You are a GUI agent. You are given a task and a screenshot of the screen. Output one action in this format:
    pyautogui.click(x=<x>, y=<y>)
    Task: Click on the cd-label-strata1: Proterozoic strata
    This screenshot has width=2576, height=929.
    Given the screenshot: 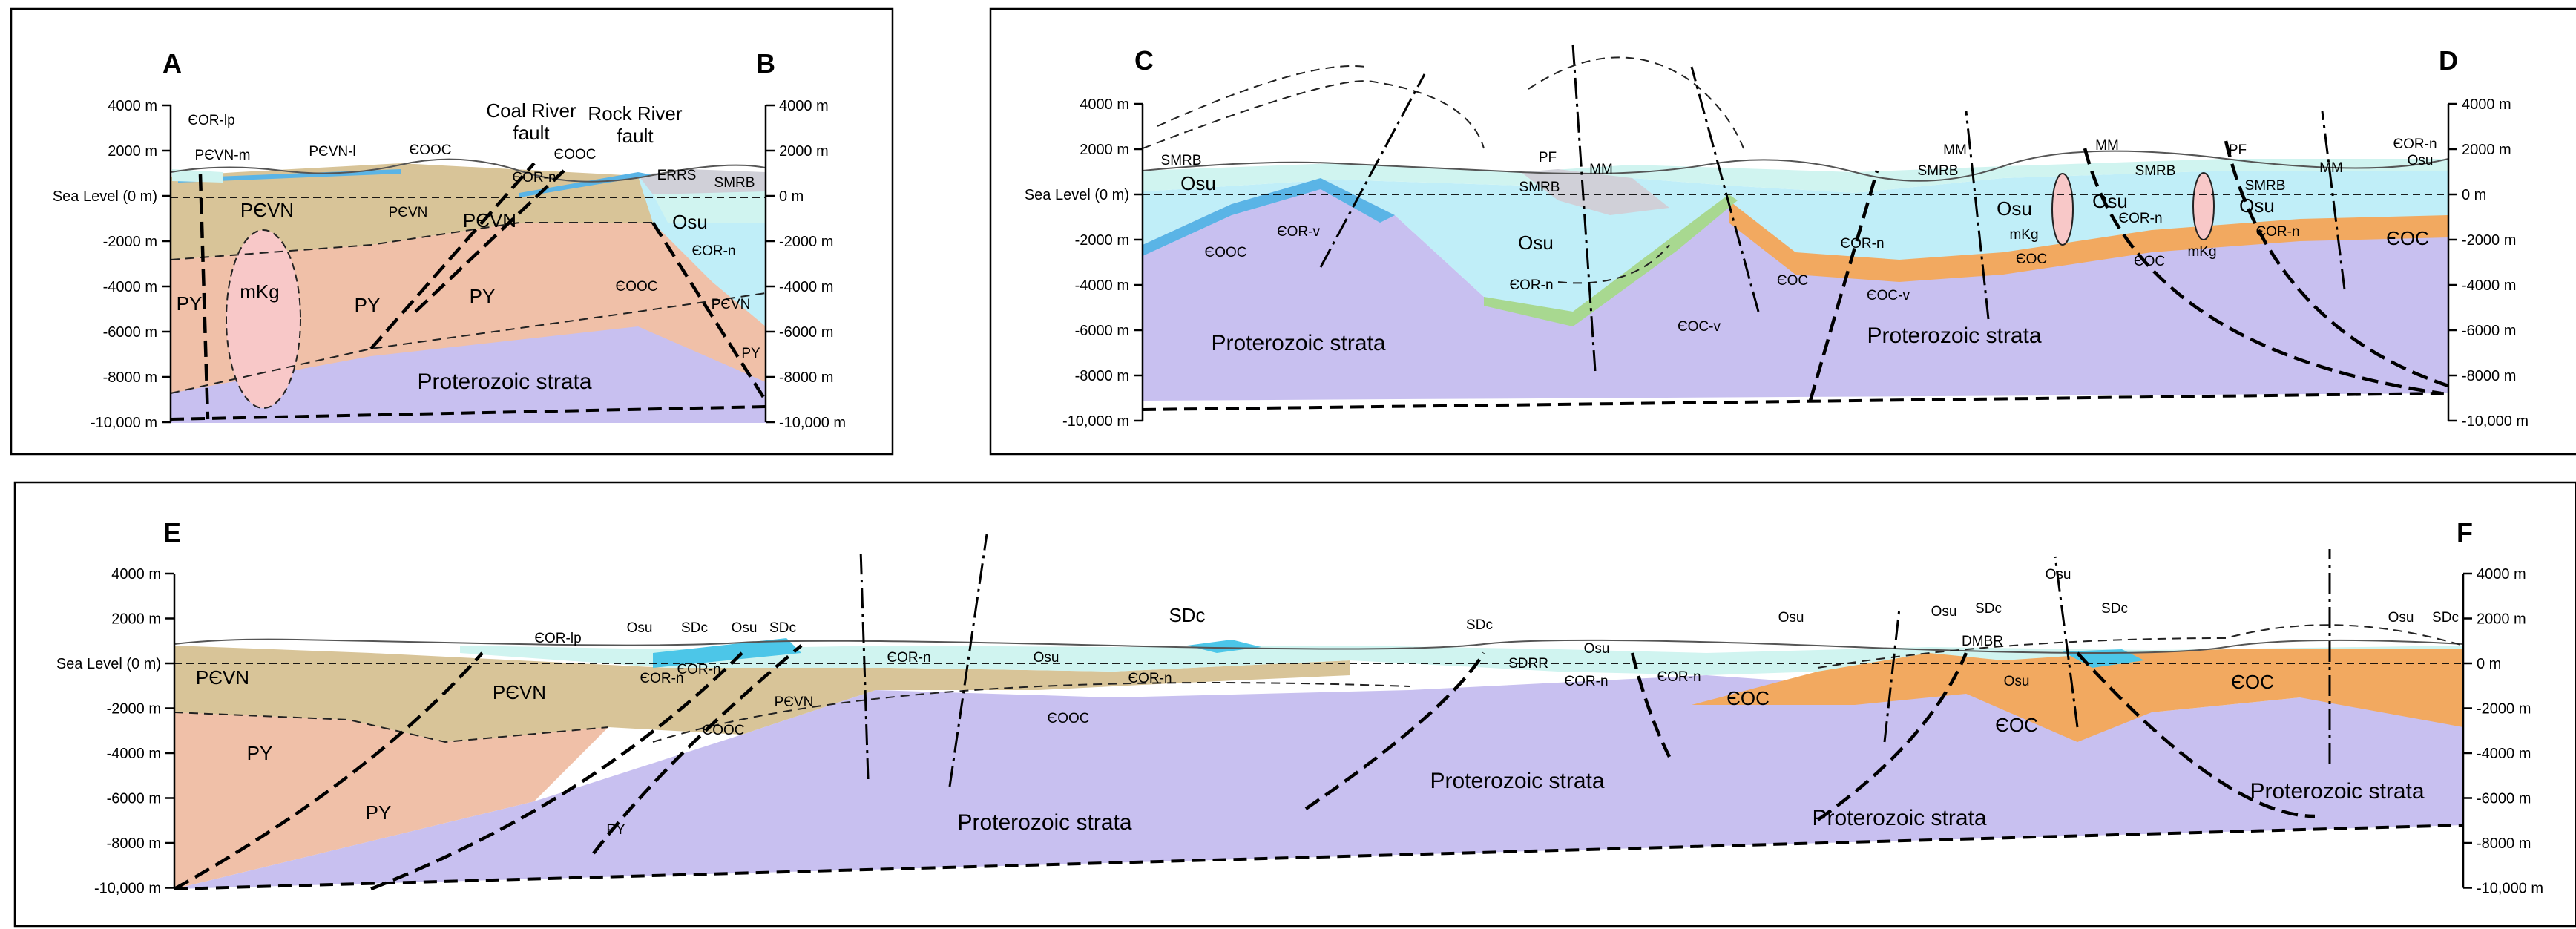 What is the action you would take?
    pyautogui.click(x=1298, y=343)
    